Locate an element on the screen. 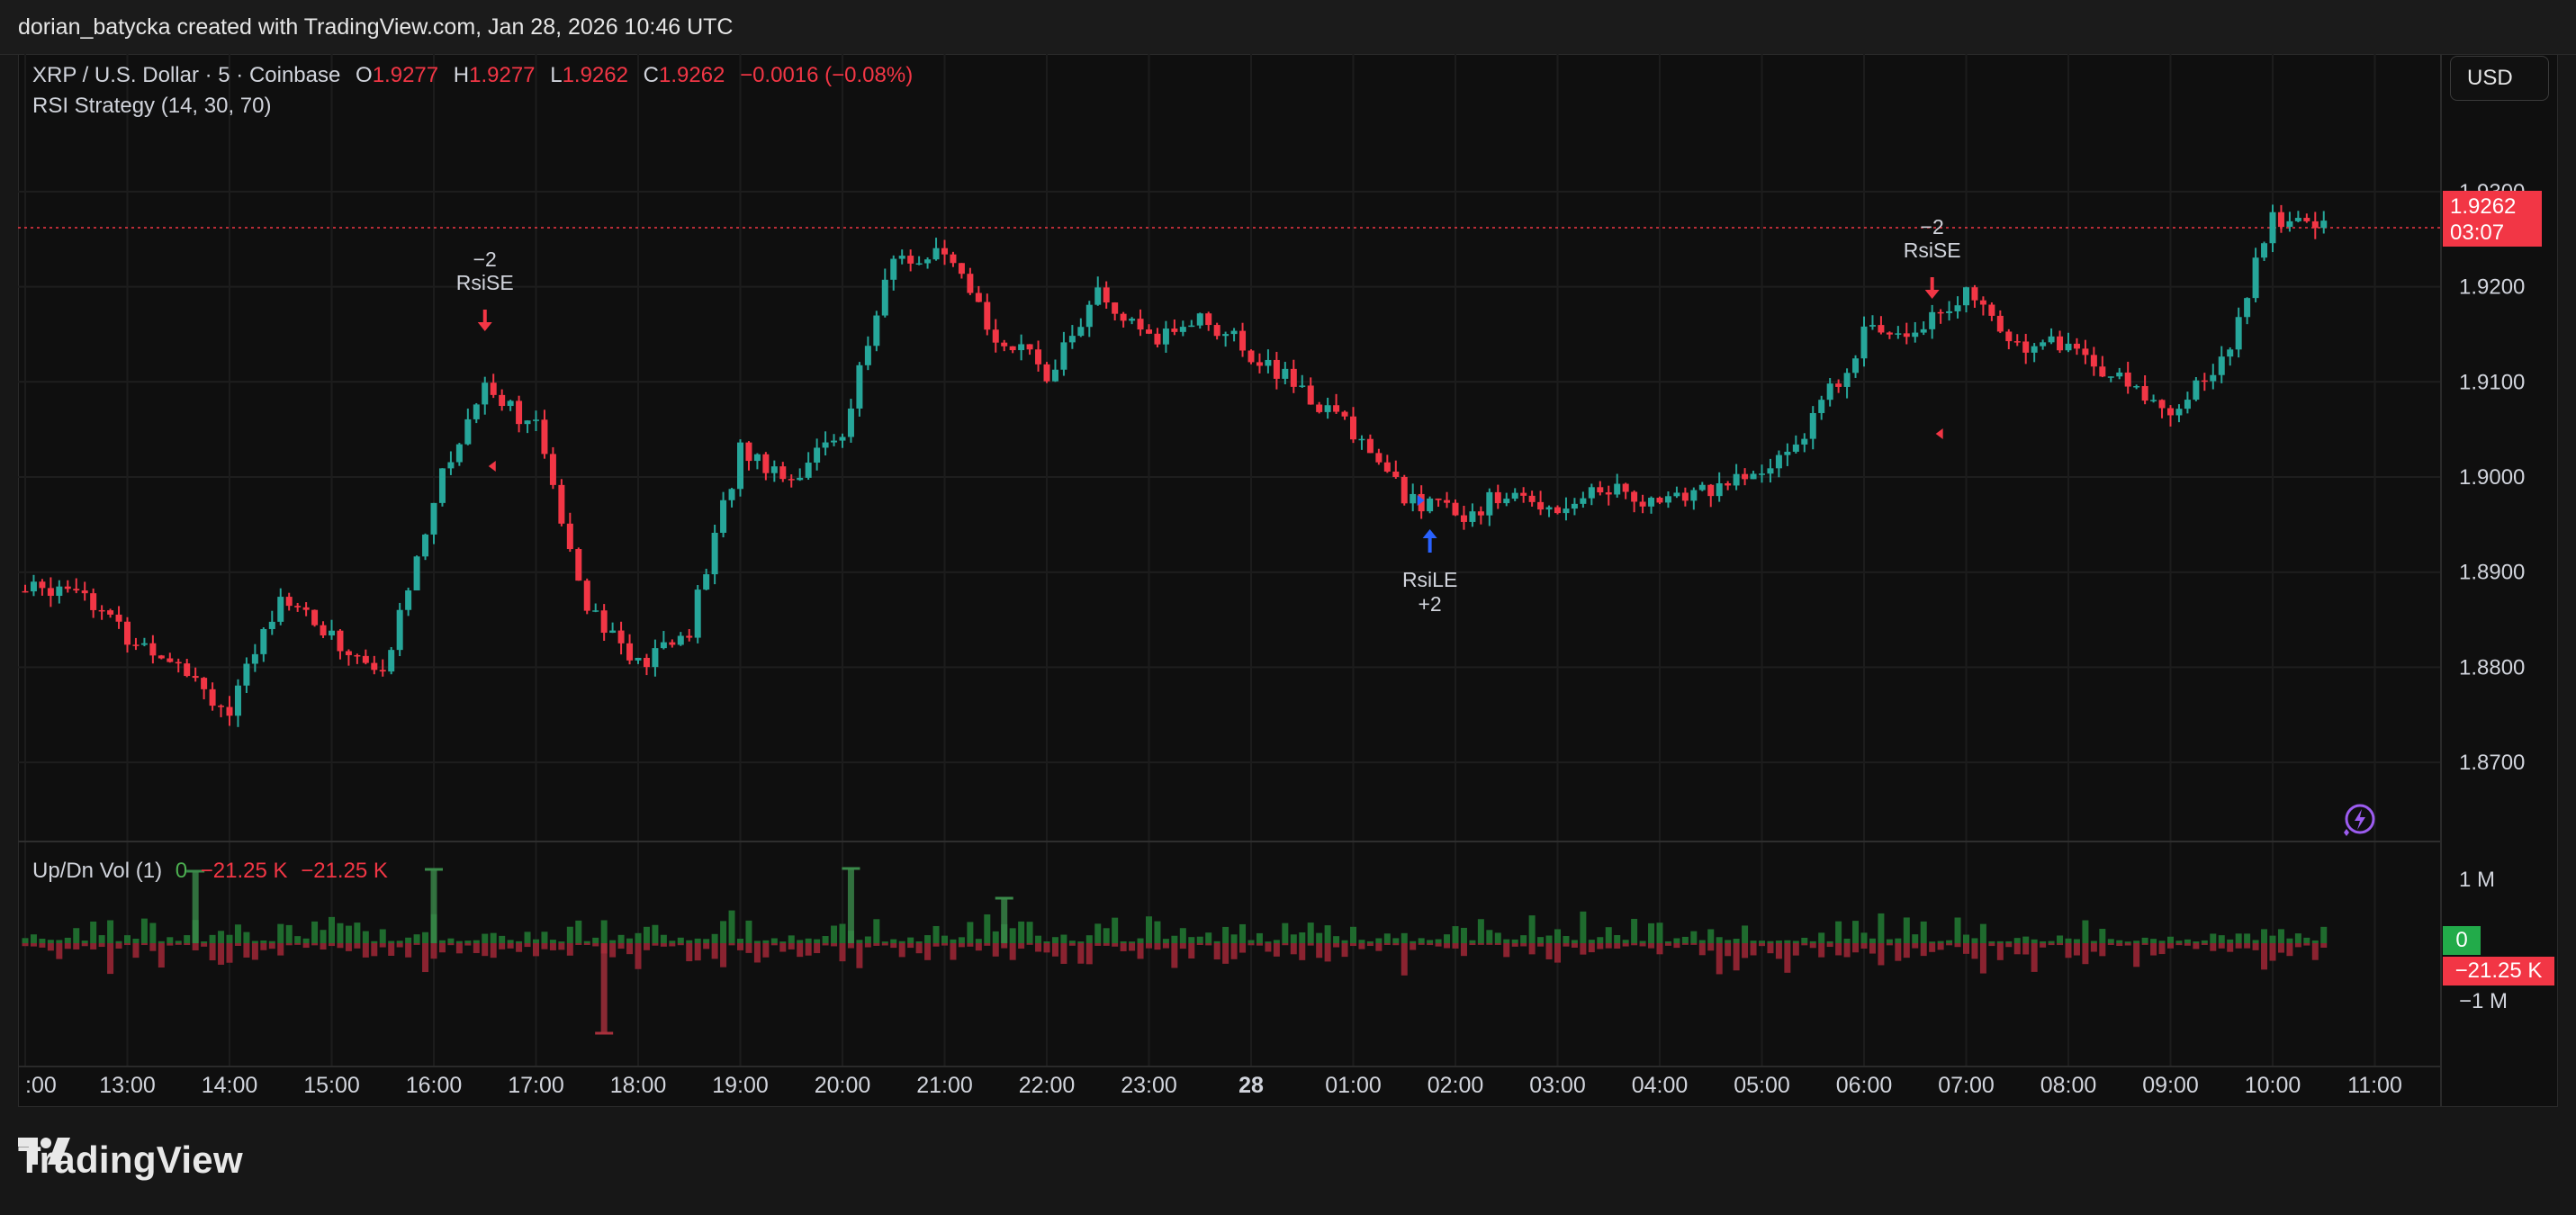  currency-button: USD is located at coordinates (2499, 79).